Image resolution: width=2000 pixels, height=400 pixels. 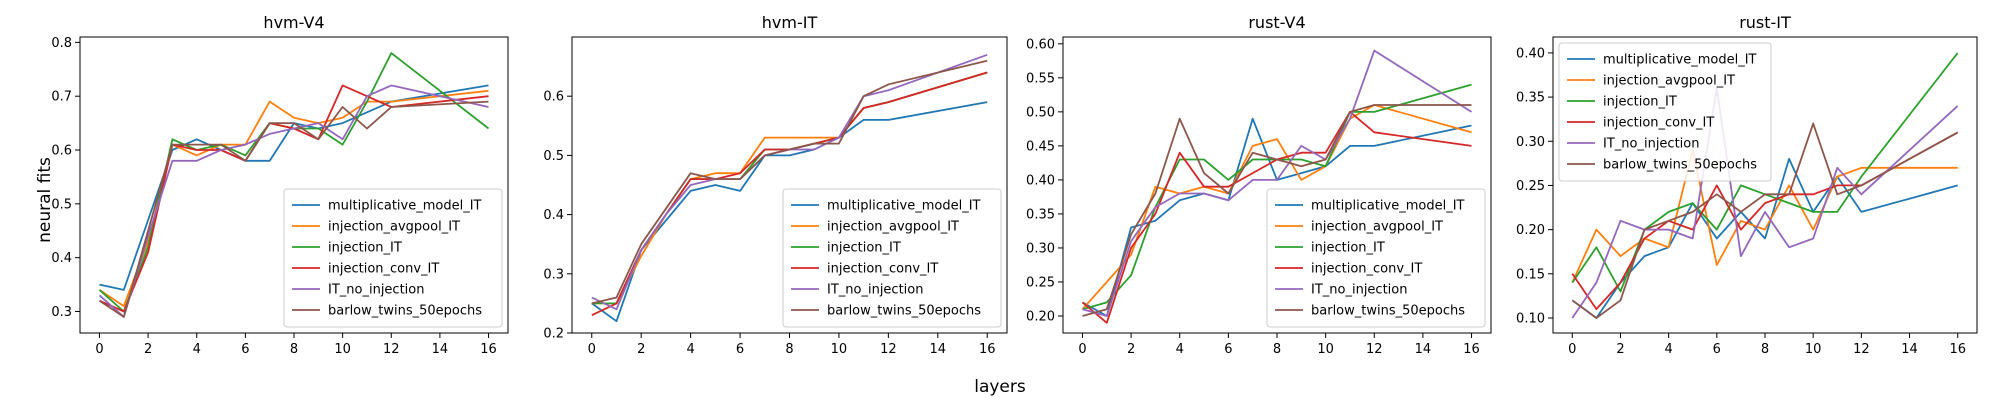 What do you see at coordinates (1276, 22) in the screenshot?
I see `subplot-title: rust-V4` at bounding box center [1276, 22].